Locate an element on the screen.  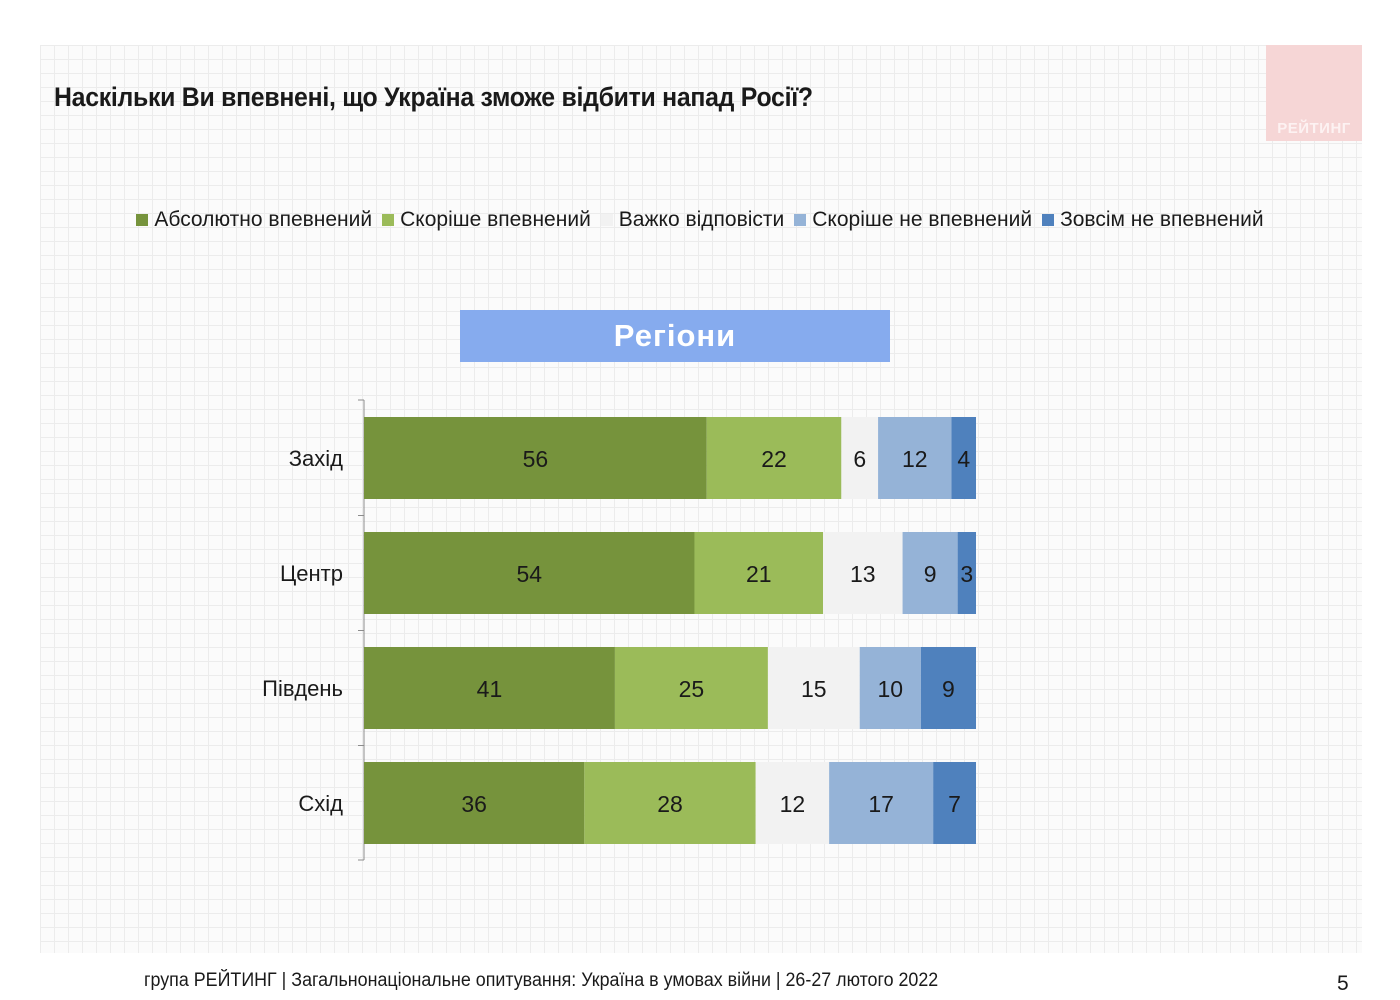
data-label: 22 is located at coordinates (774, 459).